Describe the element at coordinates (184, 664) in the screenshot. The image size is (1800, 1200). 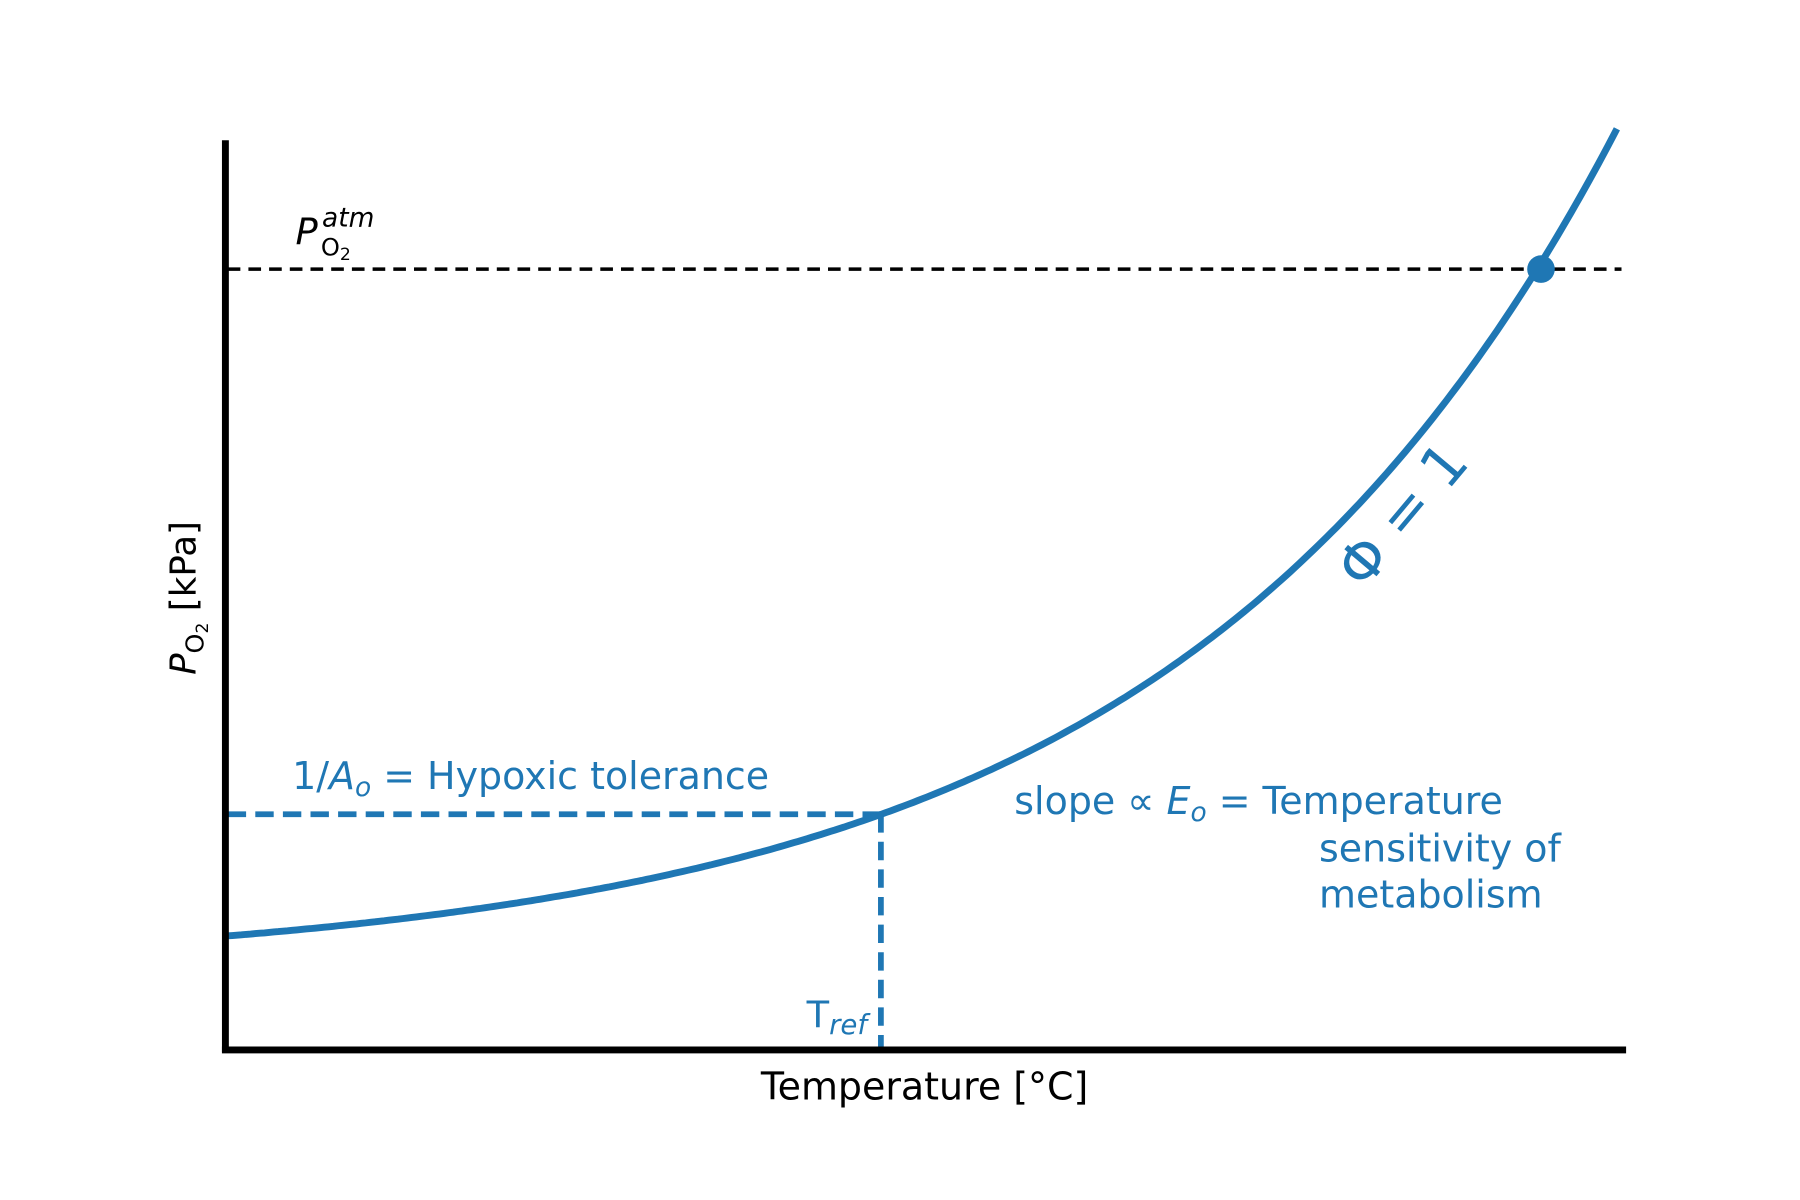
I see `y-label-base: P` at that location.